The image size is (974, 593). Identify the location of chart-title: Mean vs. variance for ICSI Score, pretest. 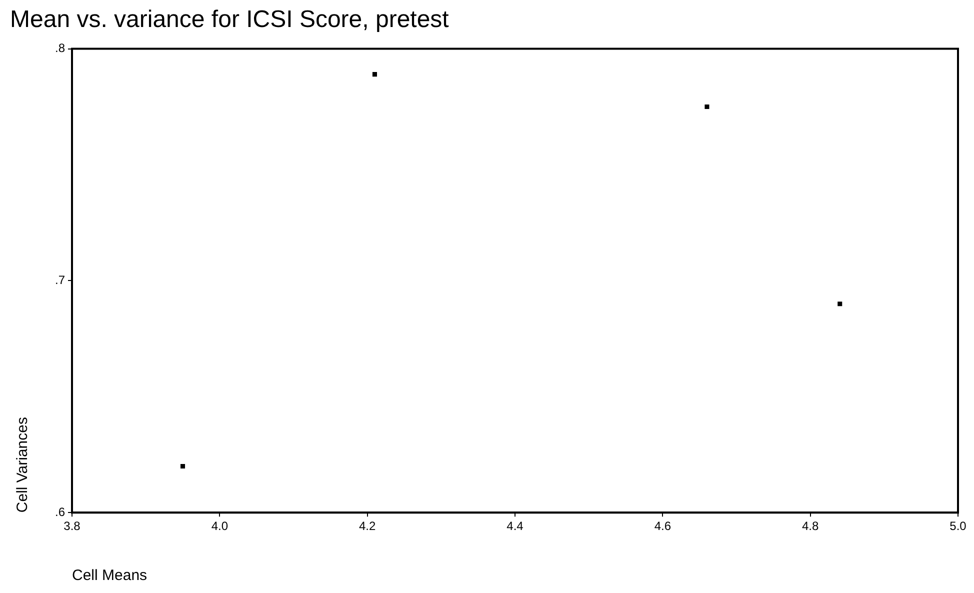
(230, 20).